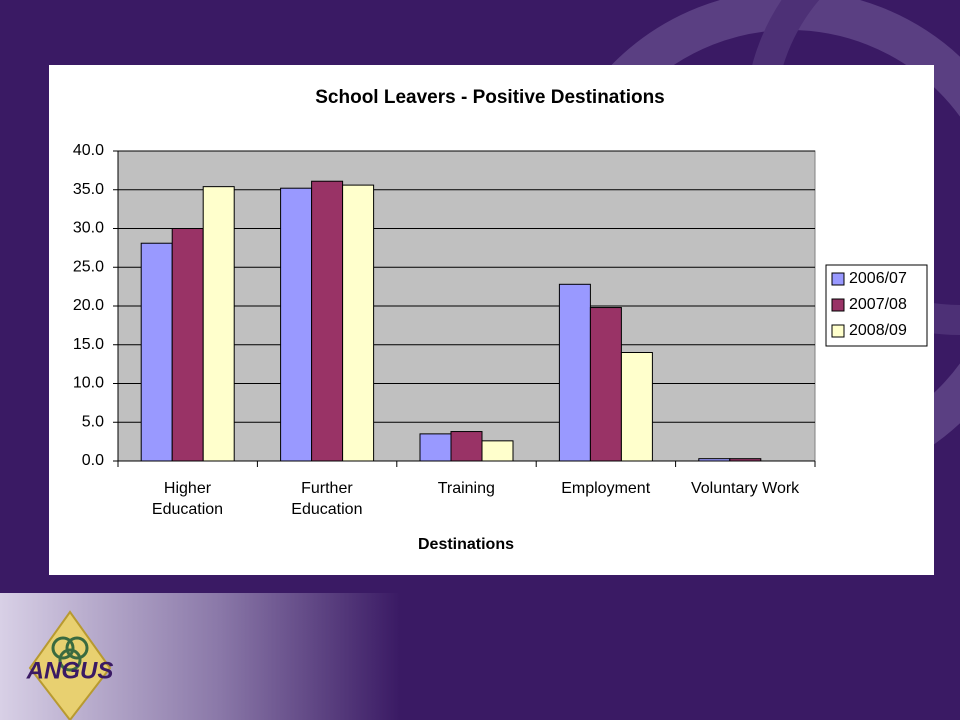 The image size is (960, 720). I want to click on legend-label: 2008/09, so click(878, 330).